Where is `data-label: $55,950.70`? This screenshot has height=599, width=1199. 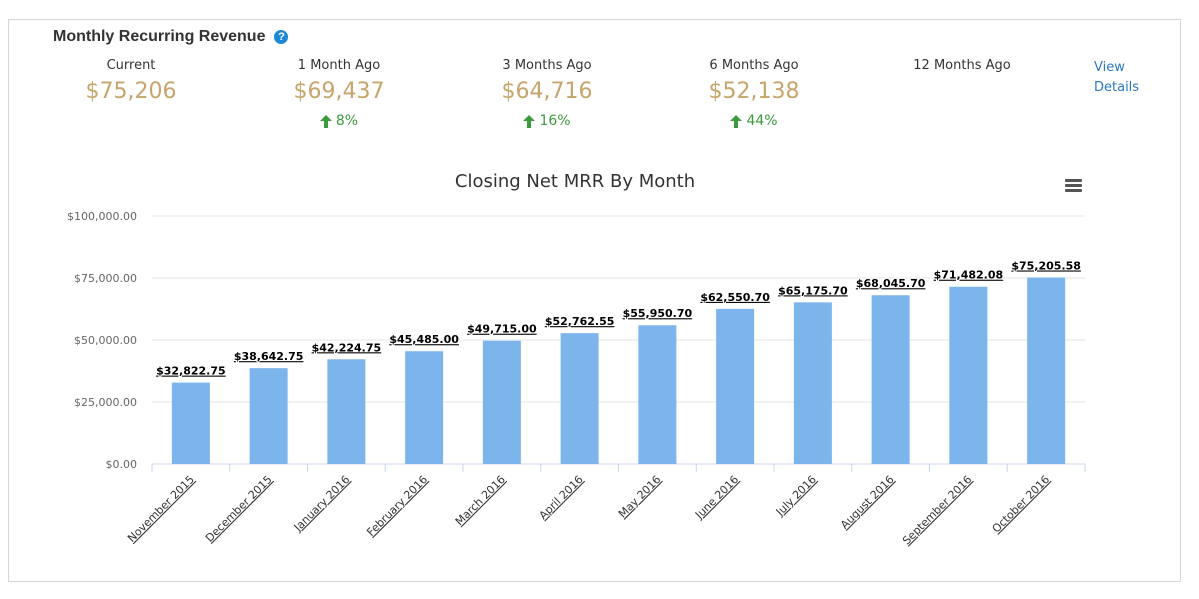 data-label: $55,950.70 is located at coordinates (658, 313).